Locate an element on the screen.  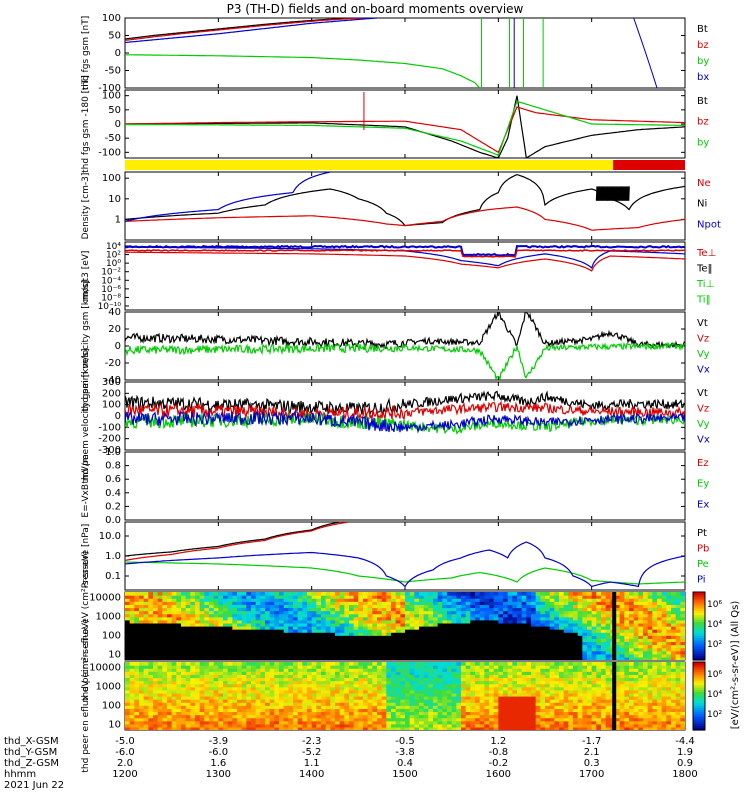
y-tick-label: 50 is located at coordinates (114, 110).